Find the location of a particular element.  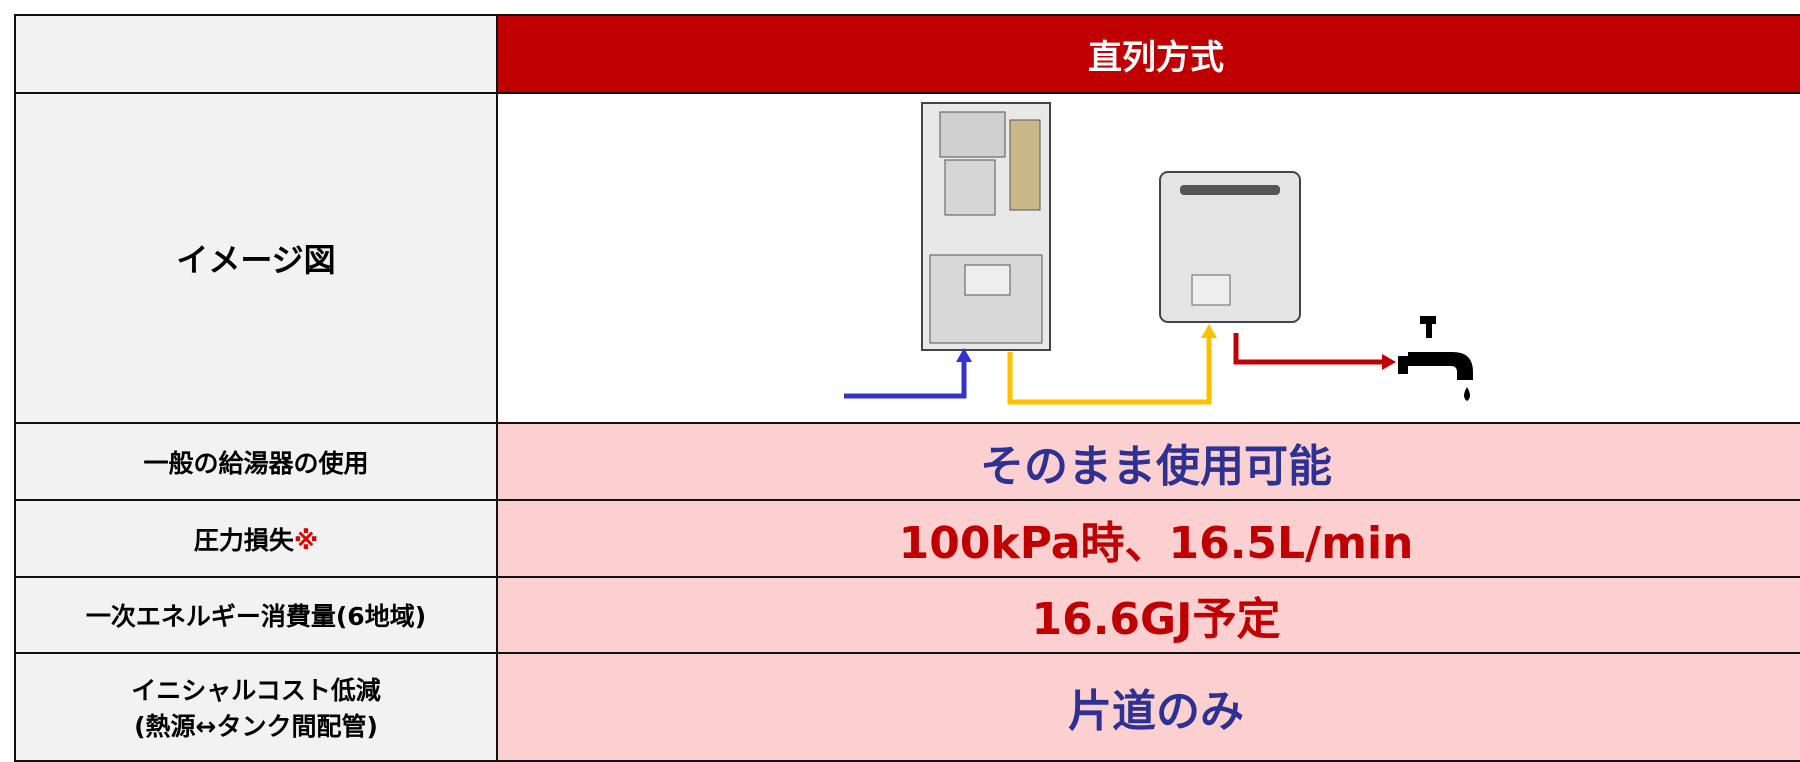

label-text: (熱源↔タンク間配管) is located at coordinates (256, 726).